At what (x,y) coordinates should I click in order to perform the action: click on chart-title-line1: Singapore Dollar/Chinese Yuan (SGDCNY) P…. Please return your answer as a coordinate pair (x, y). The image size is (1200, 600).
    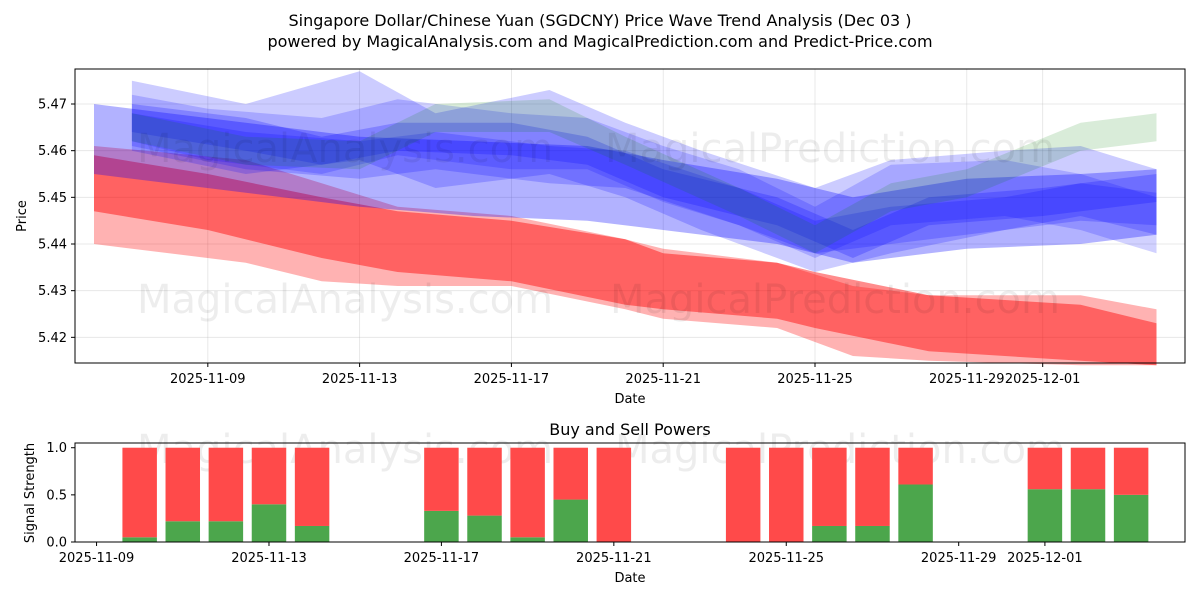
    Looking at the image, I should click on (599, 20).